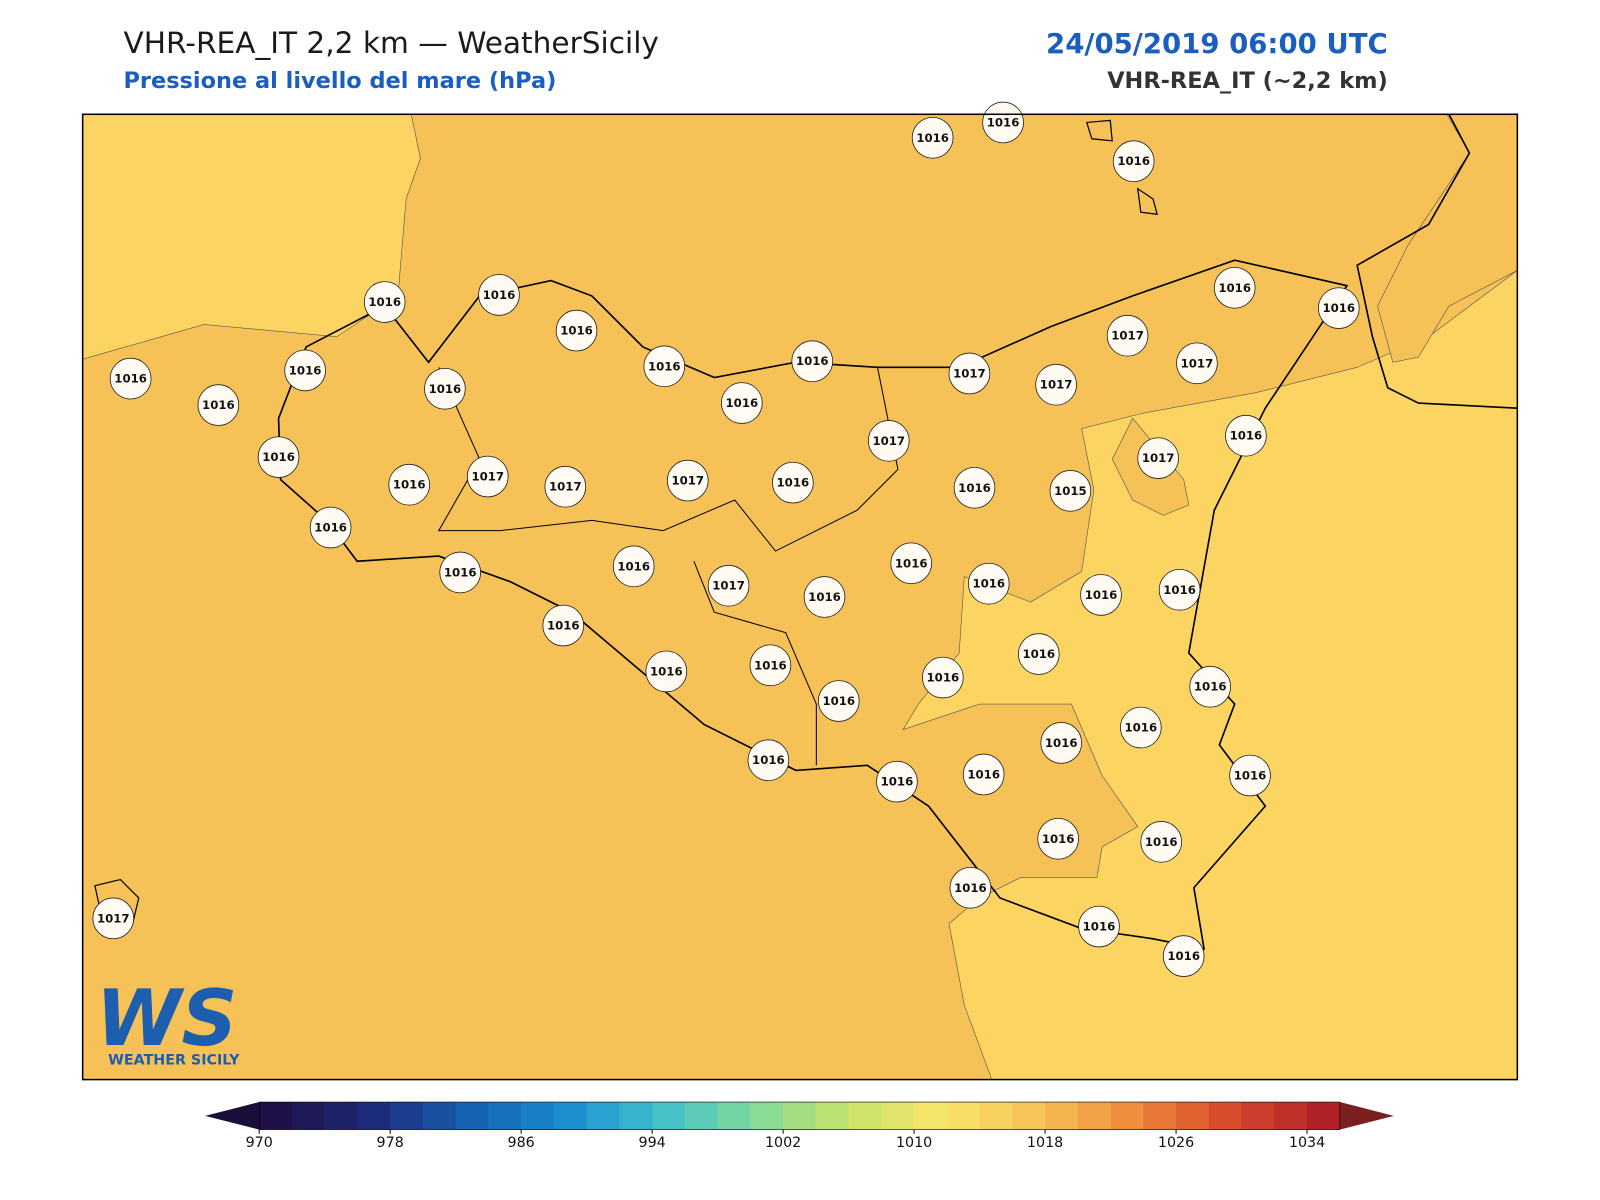 The height and width of the screenshot is (1200, 1600). What do you see at coordinates (1147, 201) in the screenshot?
I see `island` at bounding box center [1147, 201].